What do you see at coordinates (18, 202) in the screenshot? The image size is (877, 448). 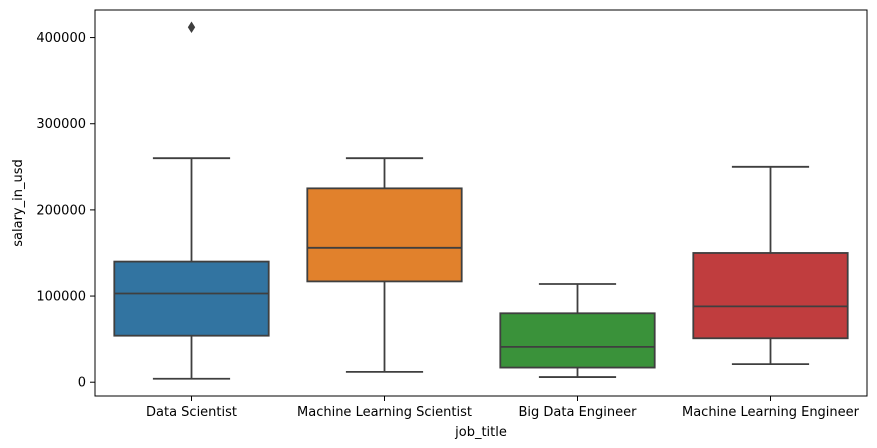 I see `y-axis-label: salary_in_usd` at bounding box center [18, 202].